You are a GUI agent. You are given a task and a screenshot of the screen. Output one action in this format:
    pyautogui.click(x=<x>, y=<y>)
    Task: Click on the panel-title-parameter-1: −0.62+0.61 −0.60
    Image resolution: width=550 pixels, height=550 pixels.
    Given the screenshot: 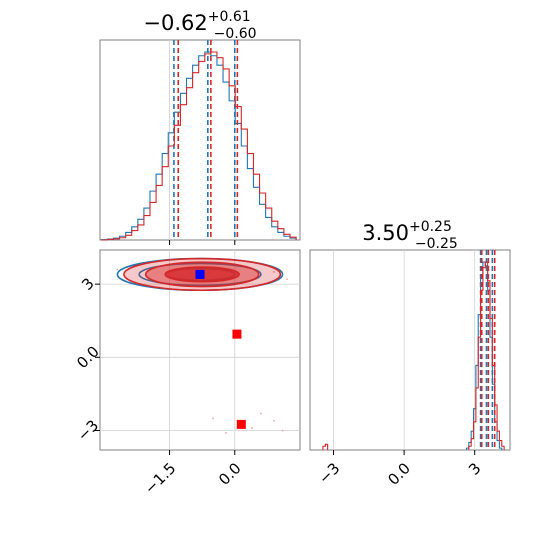 What is the action you would take?
    pyautogui.click(x=199, y=25)
    